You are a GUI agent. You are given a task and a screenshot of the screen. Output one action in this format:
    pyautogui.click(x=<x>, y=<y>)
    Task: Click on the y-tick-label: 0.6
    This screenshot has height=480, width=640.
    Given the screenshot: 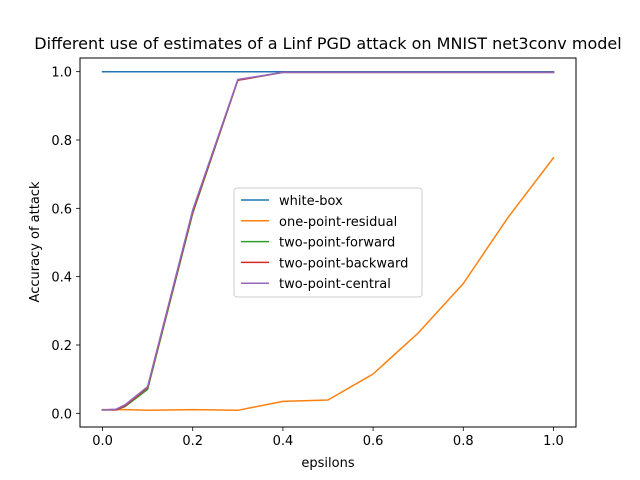 What is the action you would take?
    pyautogui.click(x=61, y=209)
    